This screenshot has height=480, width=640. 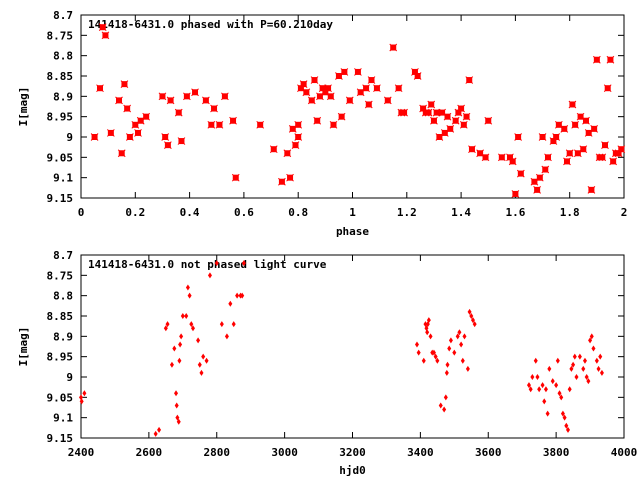 I want to click on y-tick-label: 8.9, so click(x=63, y=96).